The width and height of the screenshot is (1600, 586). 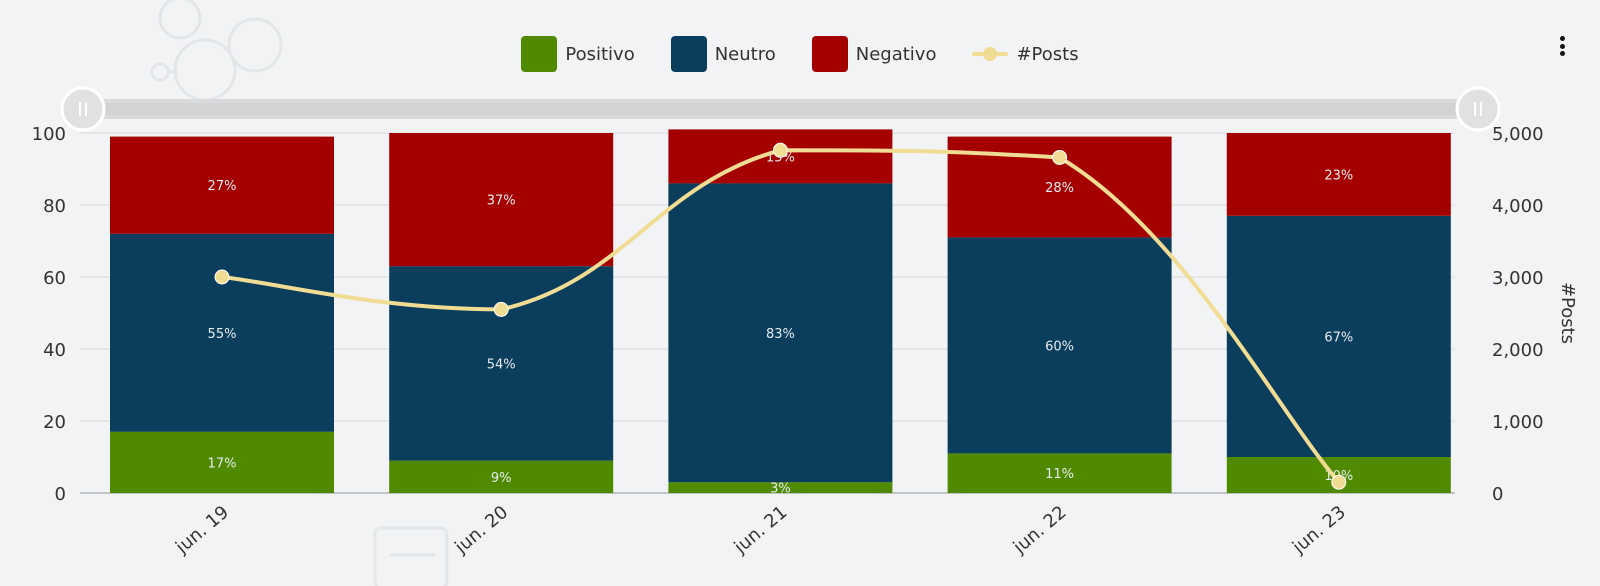 I want to click on data-label: 83%, so click(x=780, y=334).